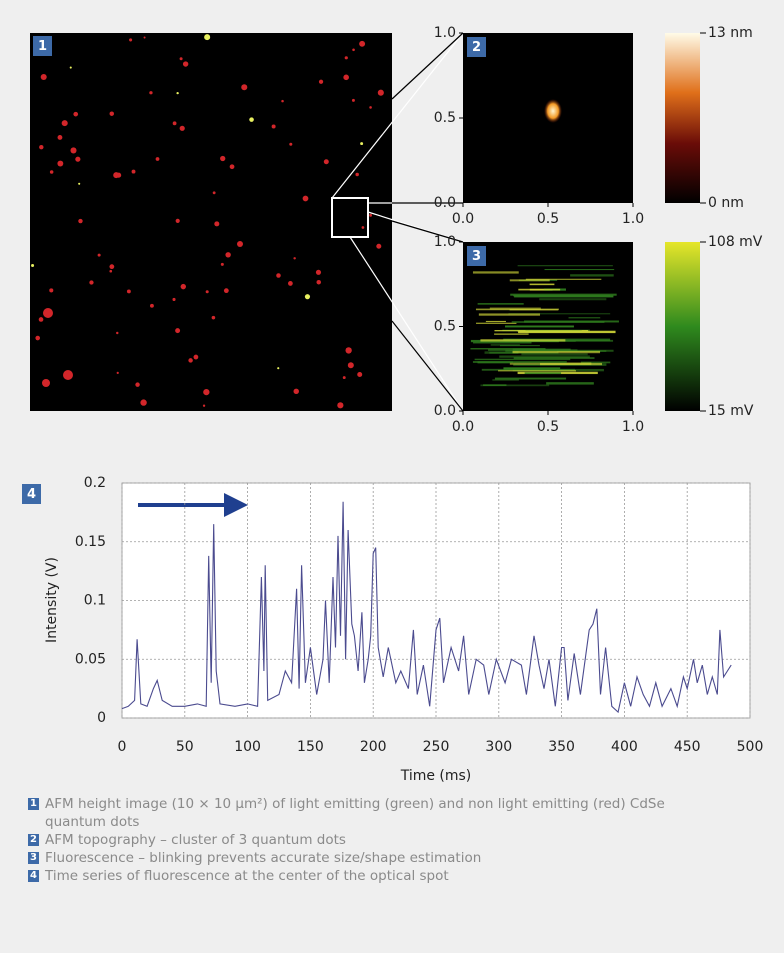 This screenshot has width=784, height=953. What do you see at coordinates (52, 600) in the screenshot?
I see `y-axis-label: Intensity (V)` at bounding box center [52, 600].